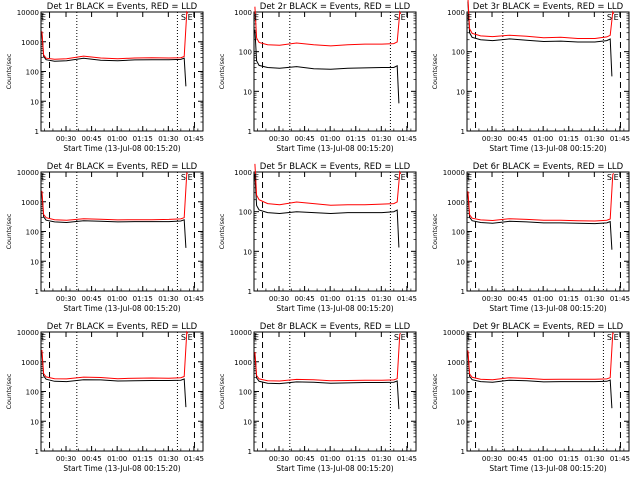 This screenshot has height=480, width=640. Describe the element at coordinates (122, 7) in the screenshot. I see `chart-title: Det 1r BLACK = Events, RED = LLD` at that location.